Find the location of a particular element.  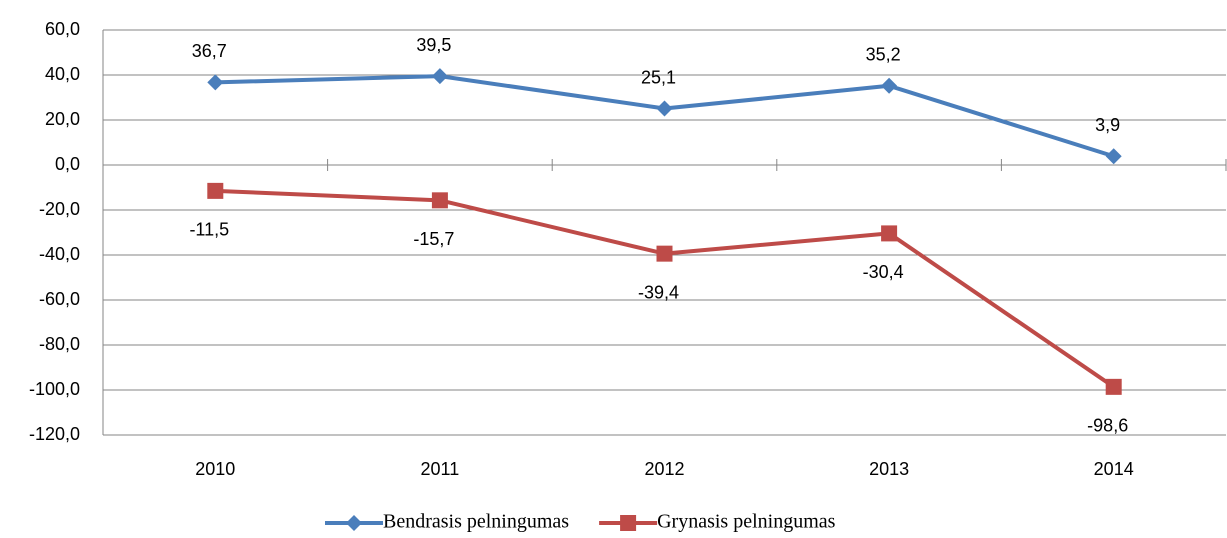

y-tick-label: 0,0 is located at coordinates (67, 164).